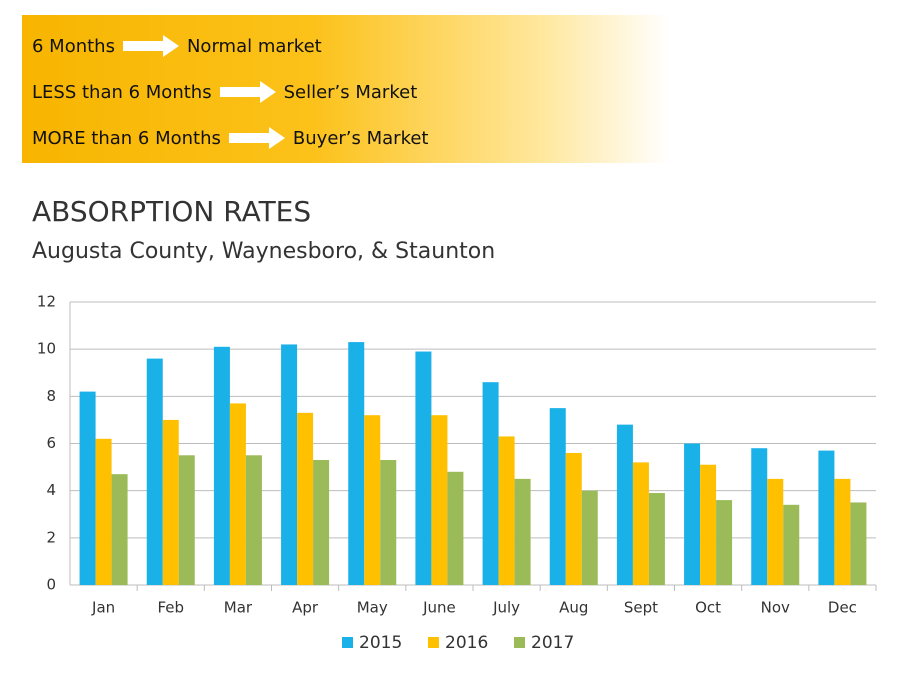 Image resolution: width=920 pixels, height=690 pixels. Describe the element at coordinates (552, 643) in the screenshot. I see `legend-label: 2017` at that location.